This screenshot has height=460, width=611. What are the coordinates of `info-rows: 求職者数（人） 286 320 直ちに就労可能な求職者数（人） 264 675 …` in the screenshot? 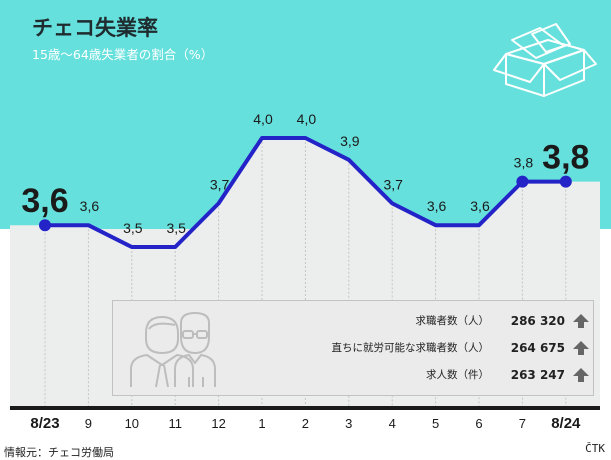 It's located at (450, 347).